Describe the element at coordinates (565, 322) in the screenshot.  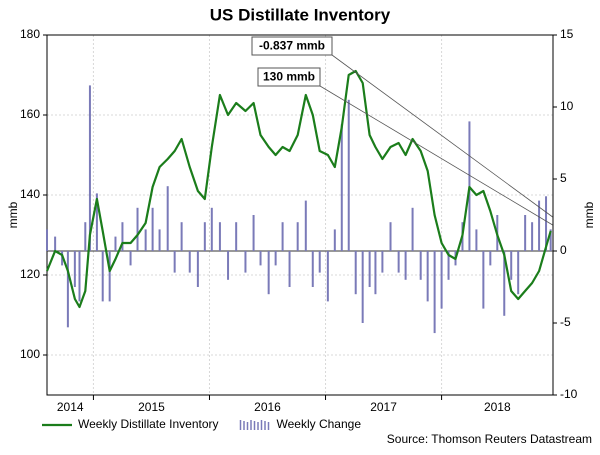
I see `y2-tick-label: -5` at that location.